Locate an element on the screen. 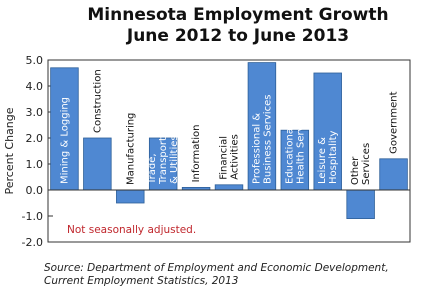  x-tick-label: Trade,Transportation& Utilities is located at coordinates (163, 148).